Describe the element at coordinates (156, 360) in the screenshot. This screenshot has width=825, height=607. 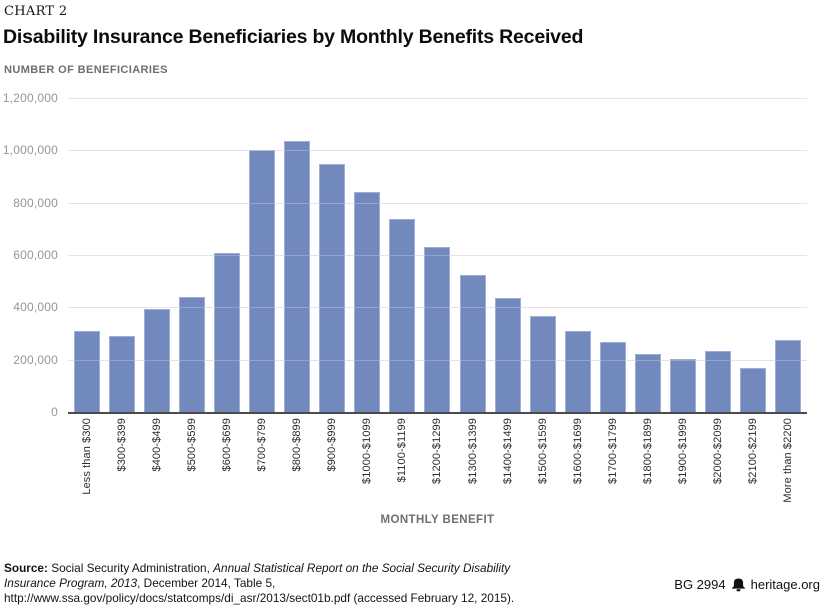
I see `bar-$400-$499` at that location.